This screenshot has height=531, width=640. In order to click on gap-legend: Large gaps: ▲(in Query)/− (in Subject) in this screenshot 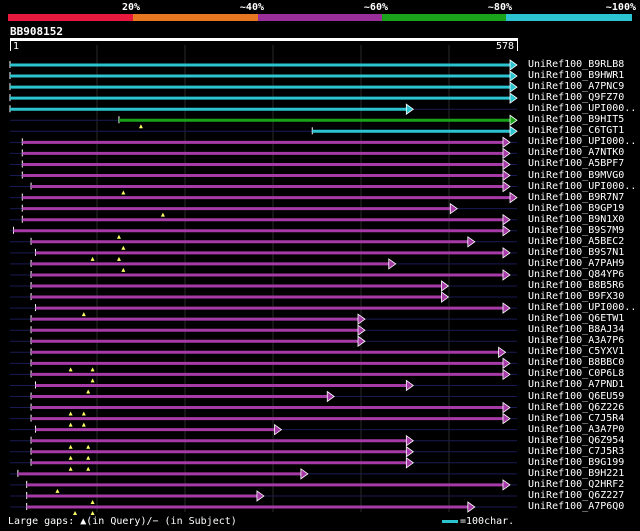, I will do `click(122, 521)`.